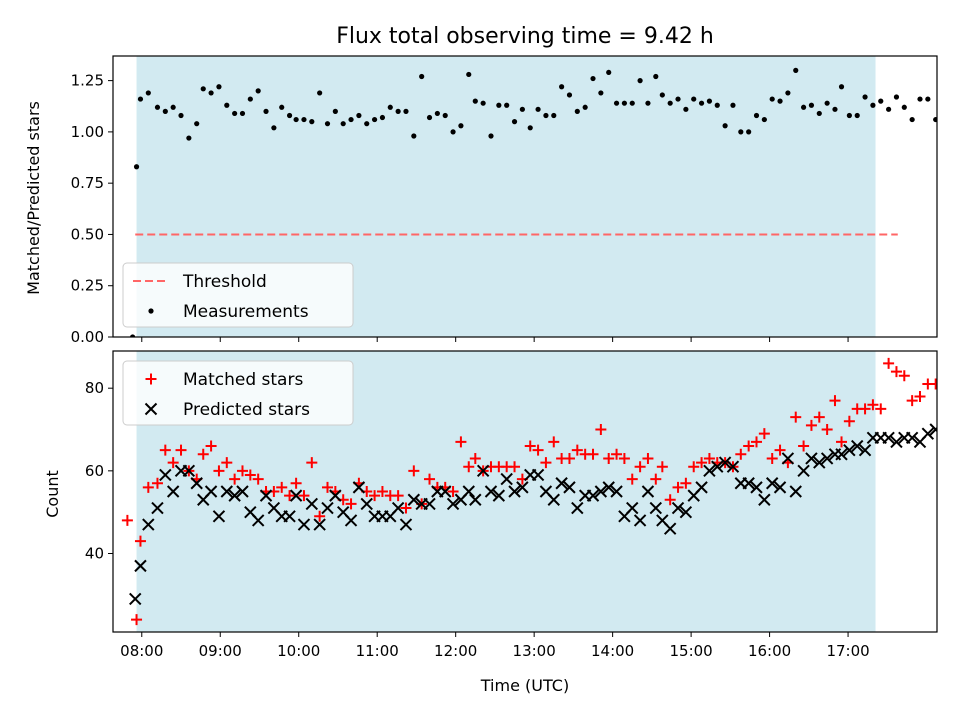  I want to click on legend-label: Measurements, so click(246, 312).